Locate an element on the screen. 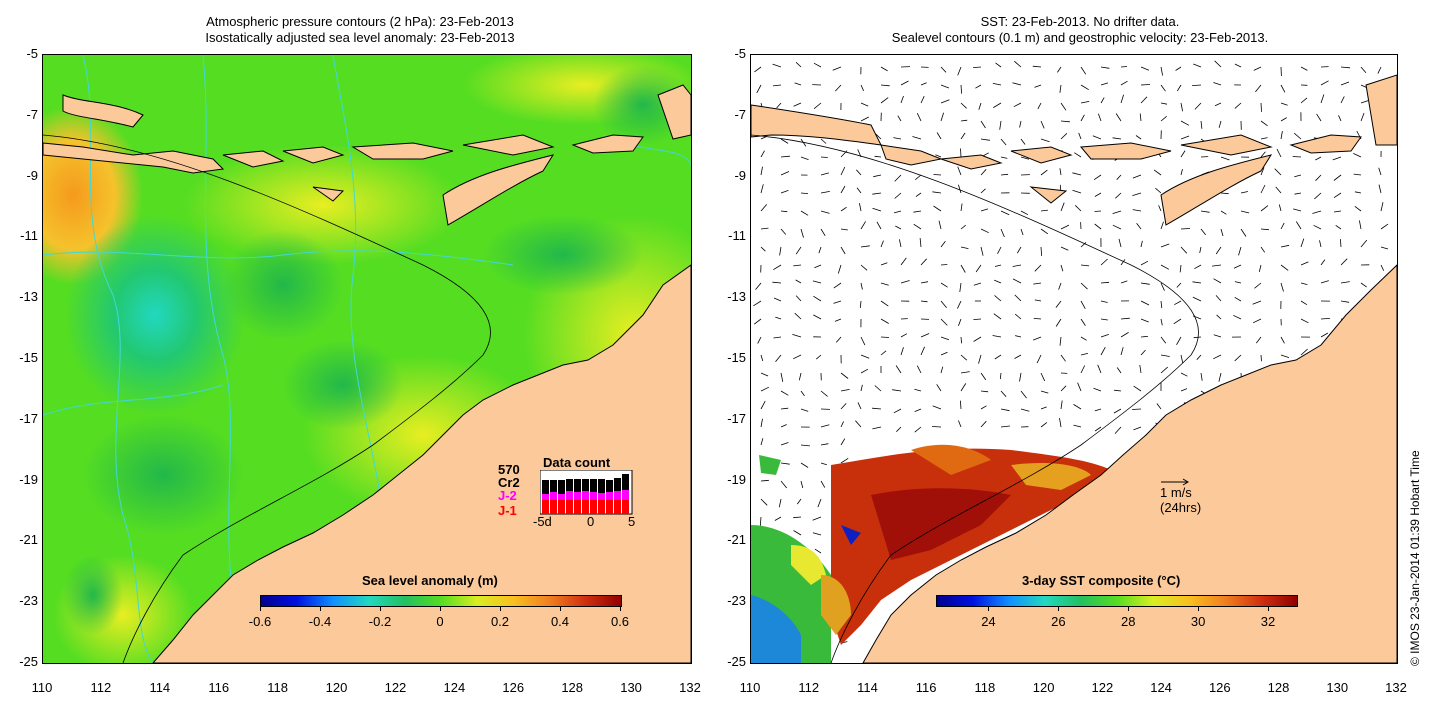 The image size is (1440, 710). data-count-label-j2: J-2 is located at coordinates (507, 495).